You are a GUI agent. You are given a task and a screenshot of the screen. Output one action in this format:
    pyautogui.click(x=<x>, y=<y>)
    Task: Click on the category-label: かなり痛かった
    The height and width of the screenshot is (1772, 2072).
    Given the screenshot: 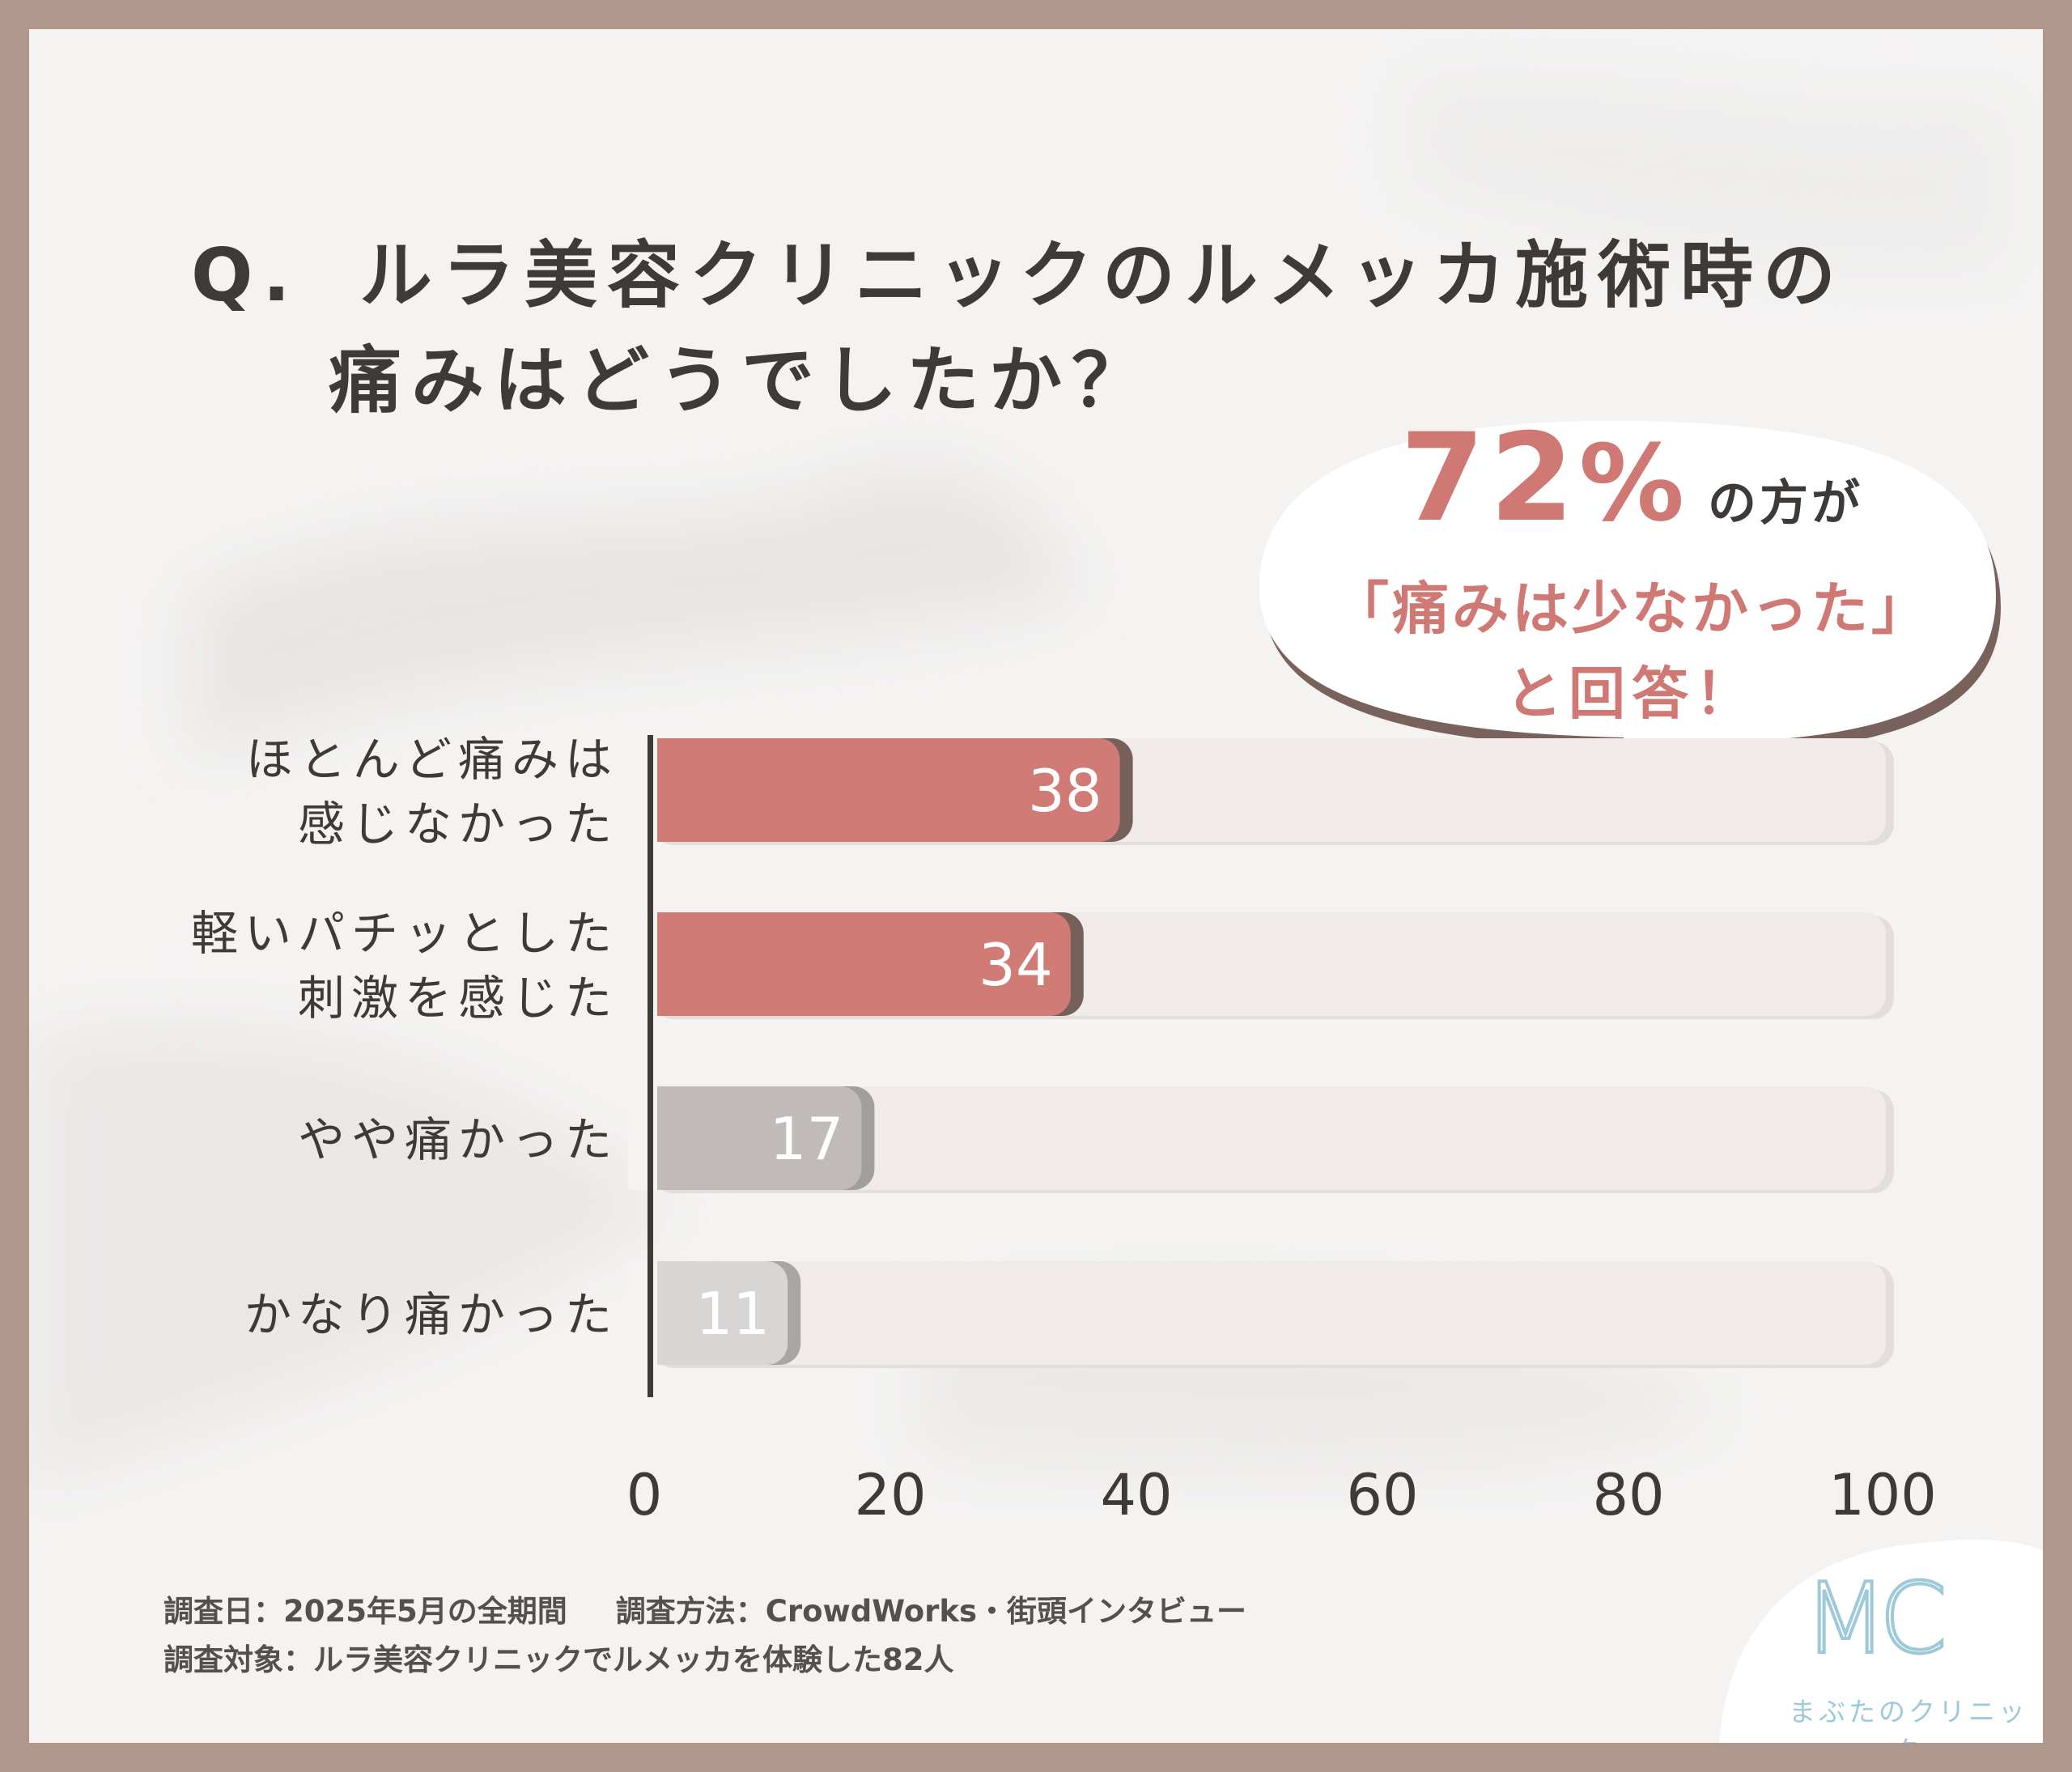 What is the action you would take?
    pyautogui.click(x=431, y=1315)
    